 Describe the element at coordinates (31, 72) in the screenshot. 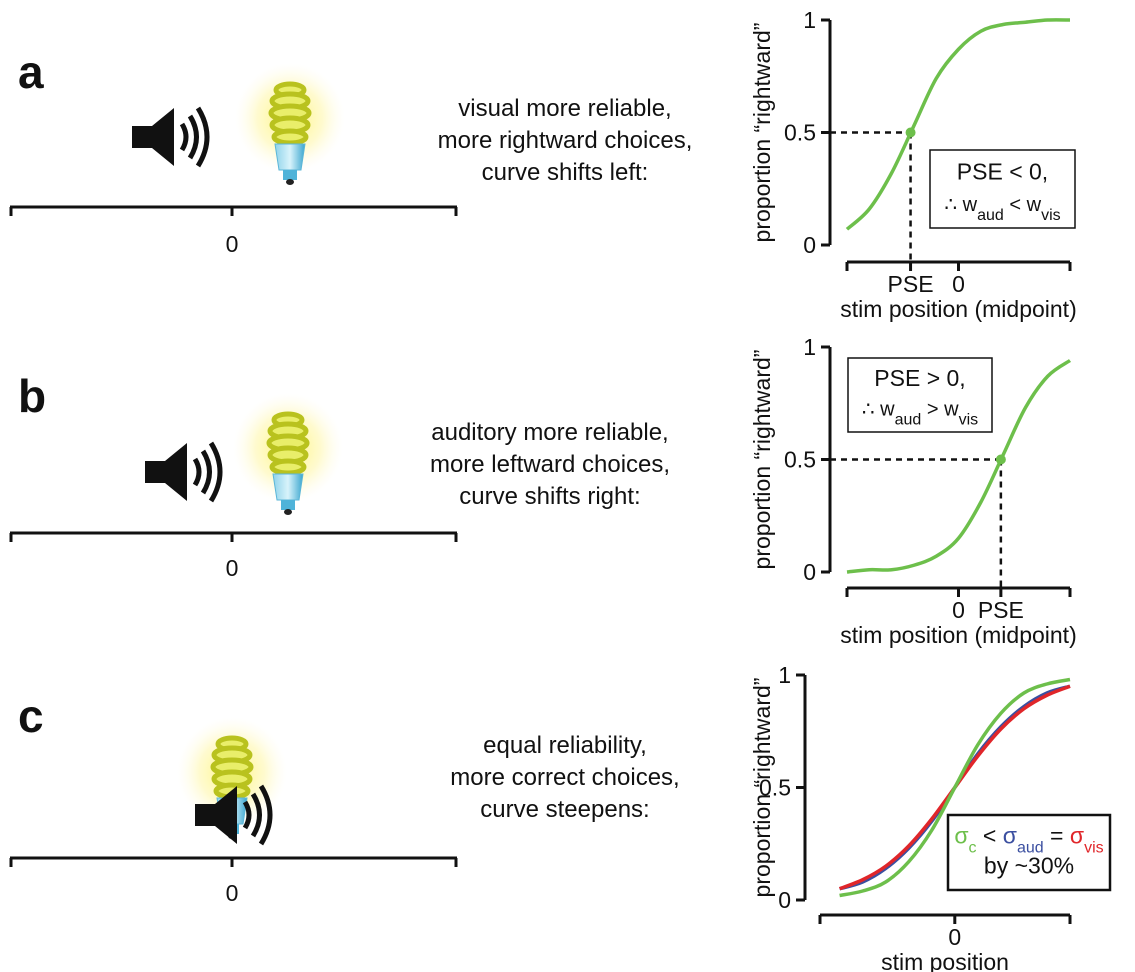

I see `panel-label: a` at that location.